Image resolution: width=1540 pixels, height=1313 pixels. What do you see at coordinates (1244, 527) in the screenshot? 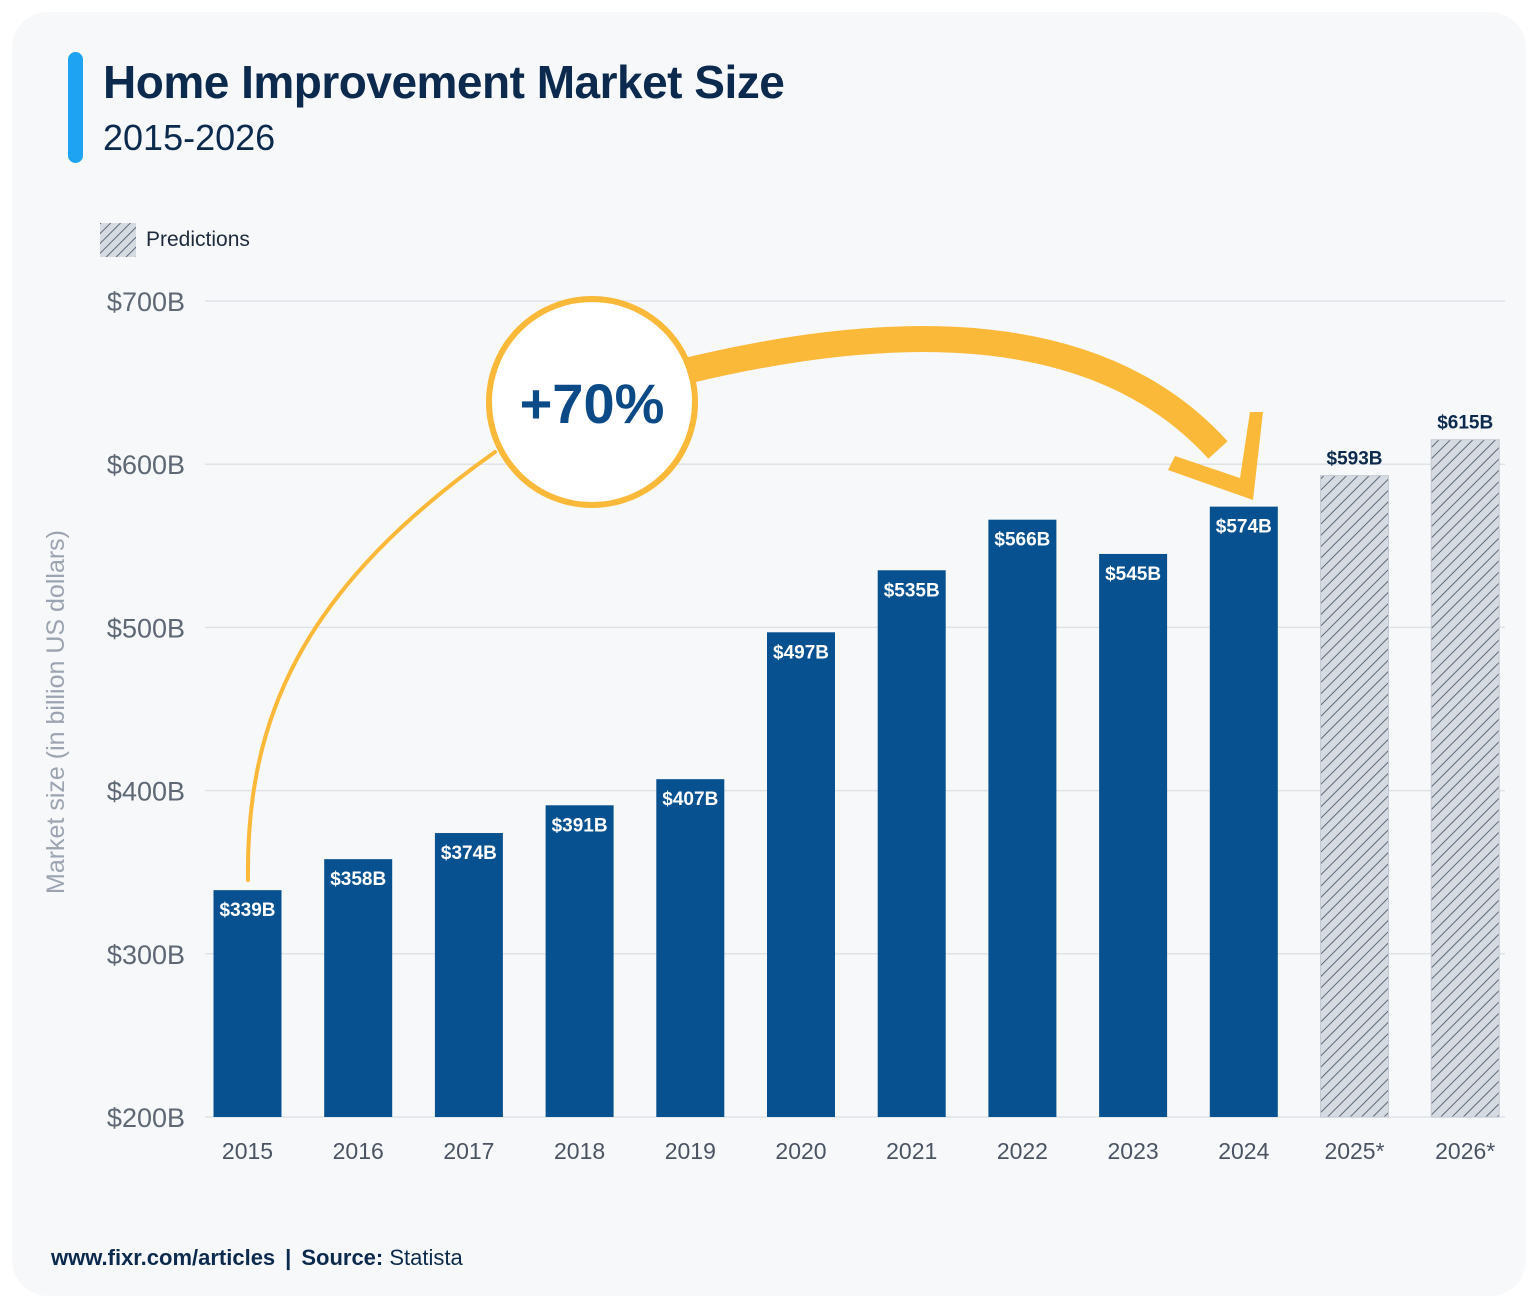
I see `bar-value-label: $574B` at bounding box center [1244, 527].